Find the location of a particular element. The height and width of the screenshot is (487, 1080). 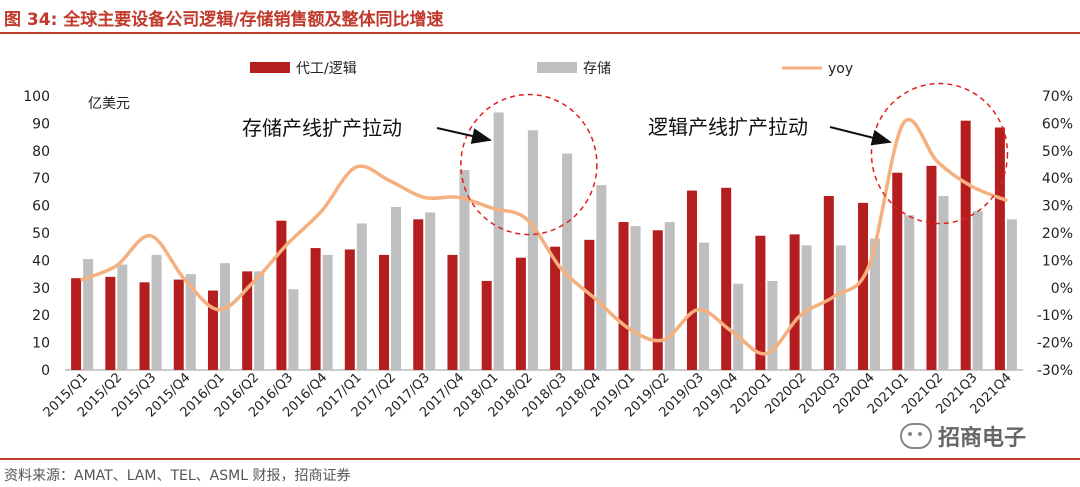

figure-title: 图 34: 全球主要设备公司逻辑/存储销售额及整体同比增速 is located at coordinates (224, 20).